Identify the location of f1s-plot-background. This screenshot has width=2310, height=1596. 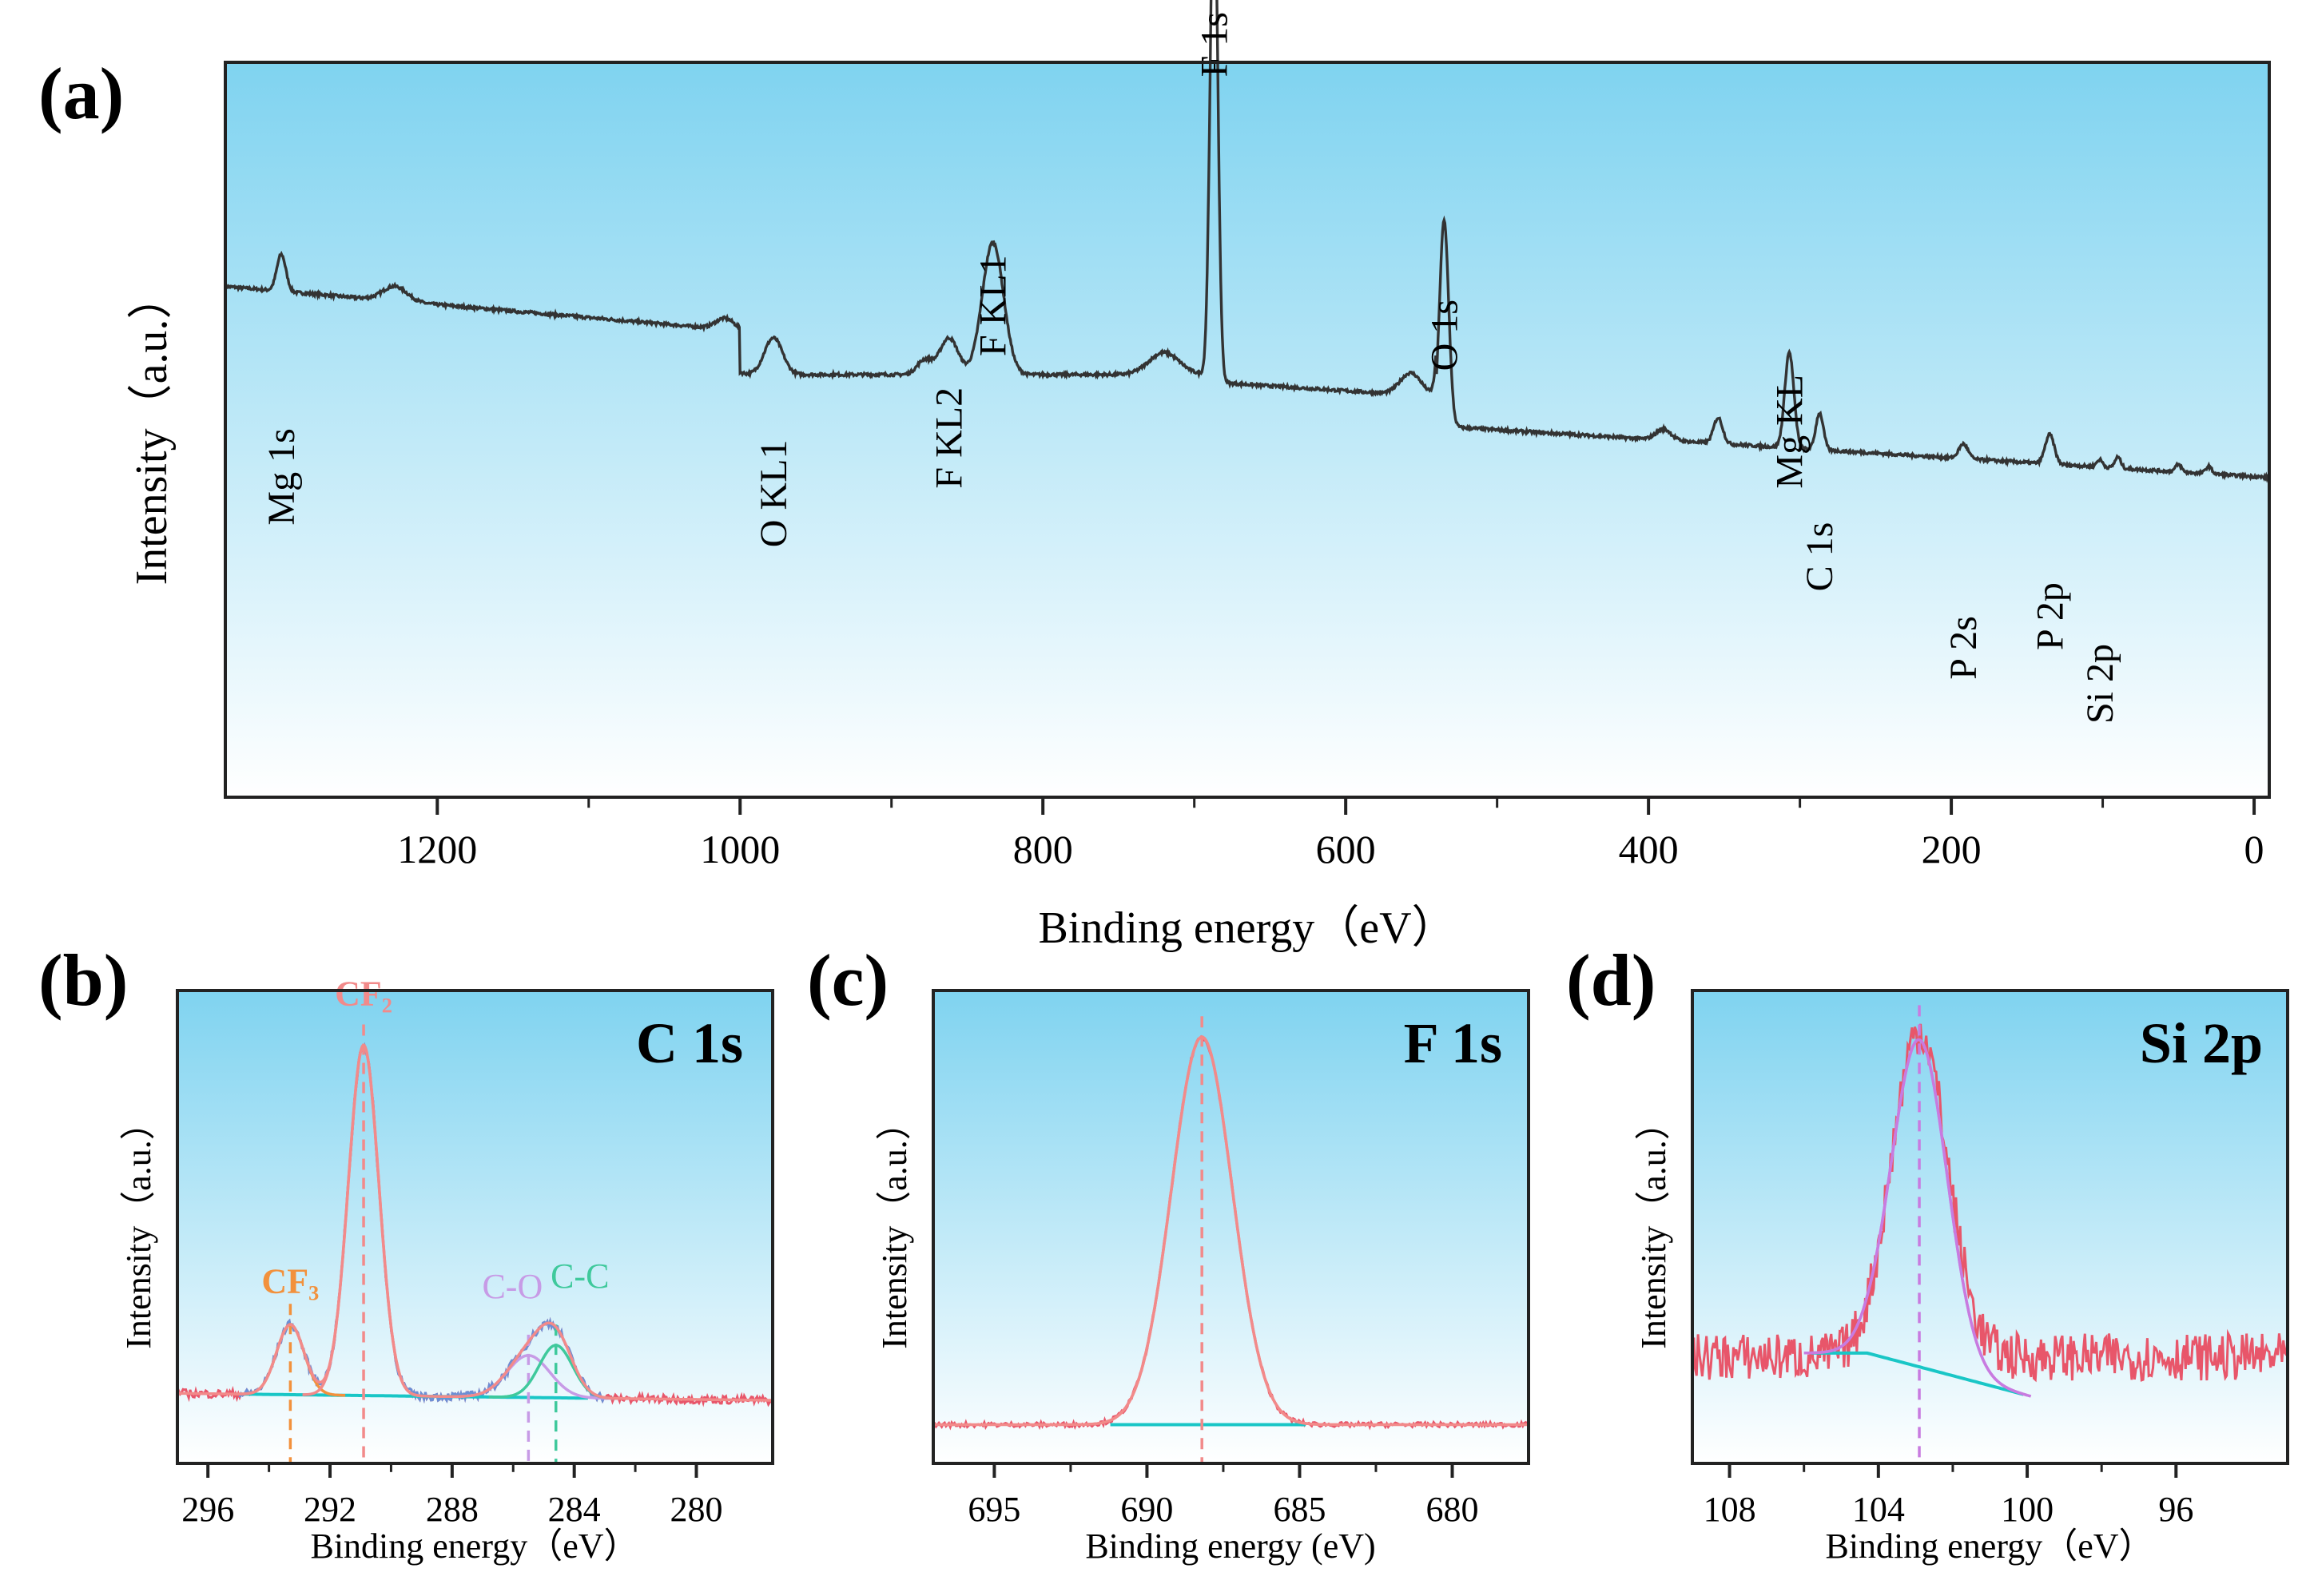
(1231, 1227).